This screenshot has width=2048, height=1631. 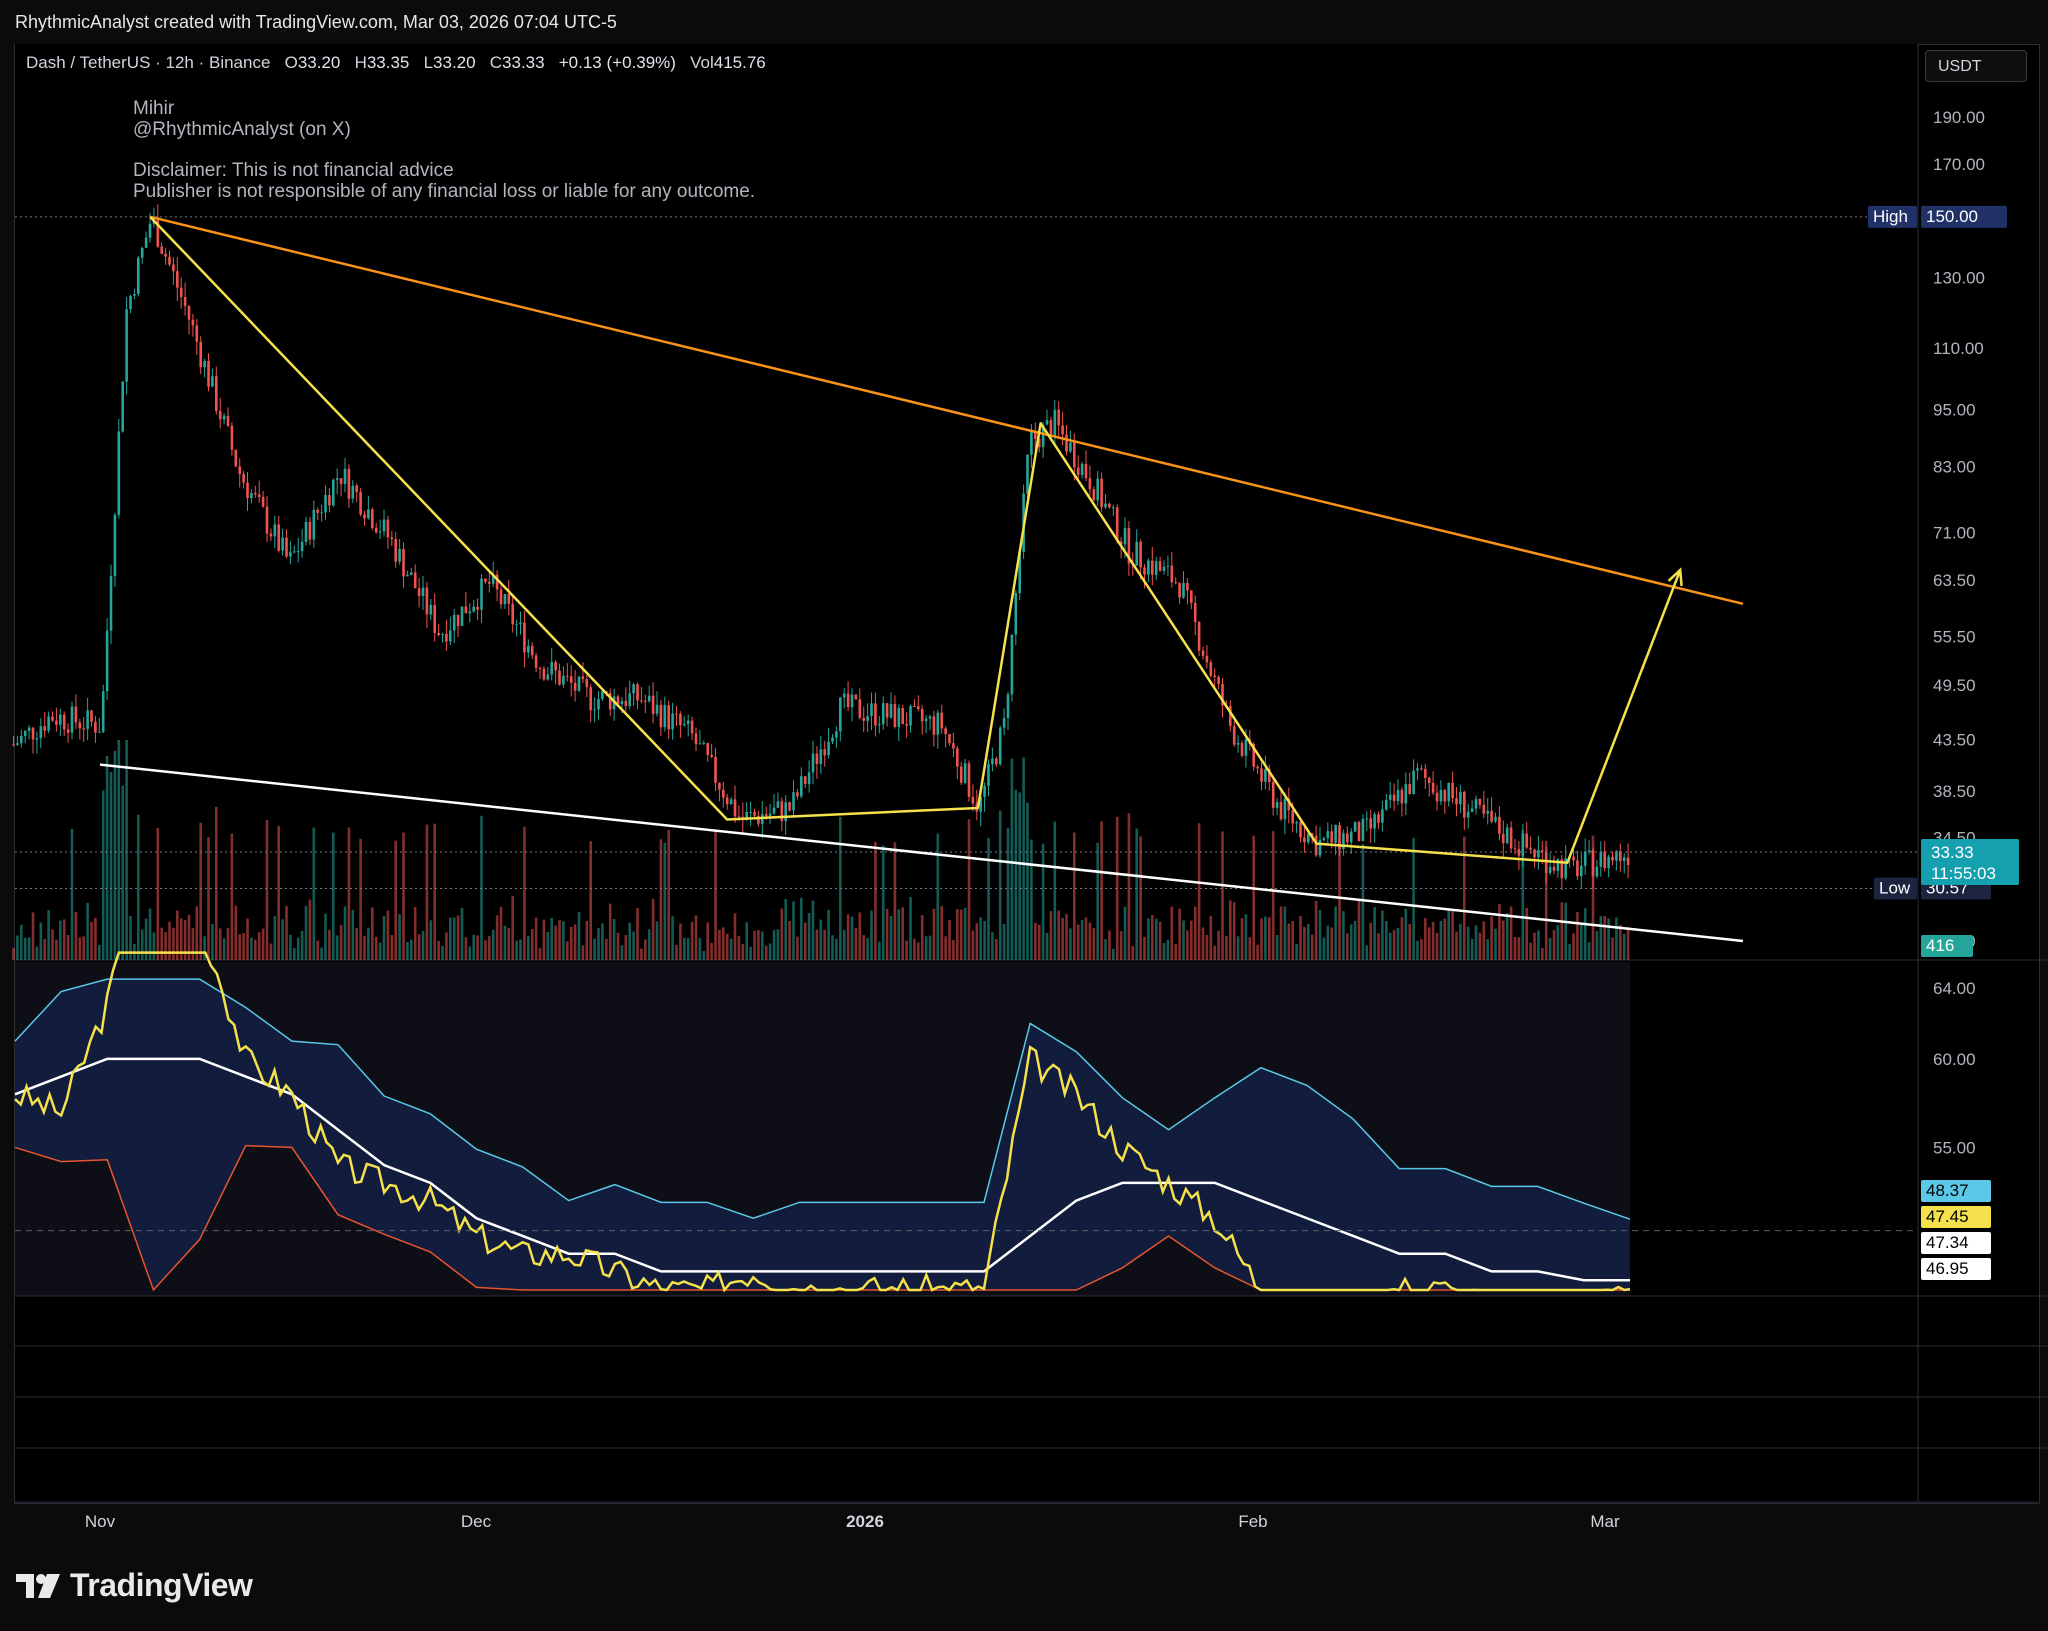 What do you see at coordinates (1940, 945) in the screenshot?
I see `volume-badge: 416` at bounding box center [1940, 945].